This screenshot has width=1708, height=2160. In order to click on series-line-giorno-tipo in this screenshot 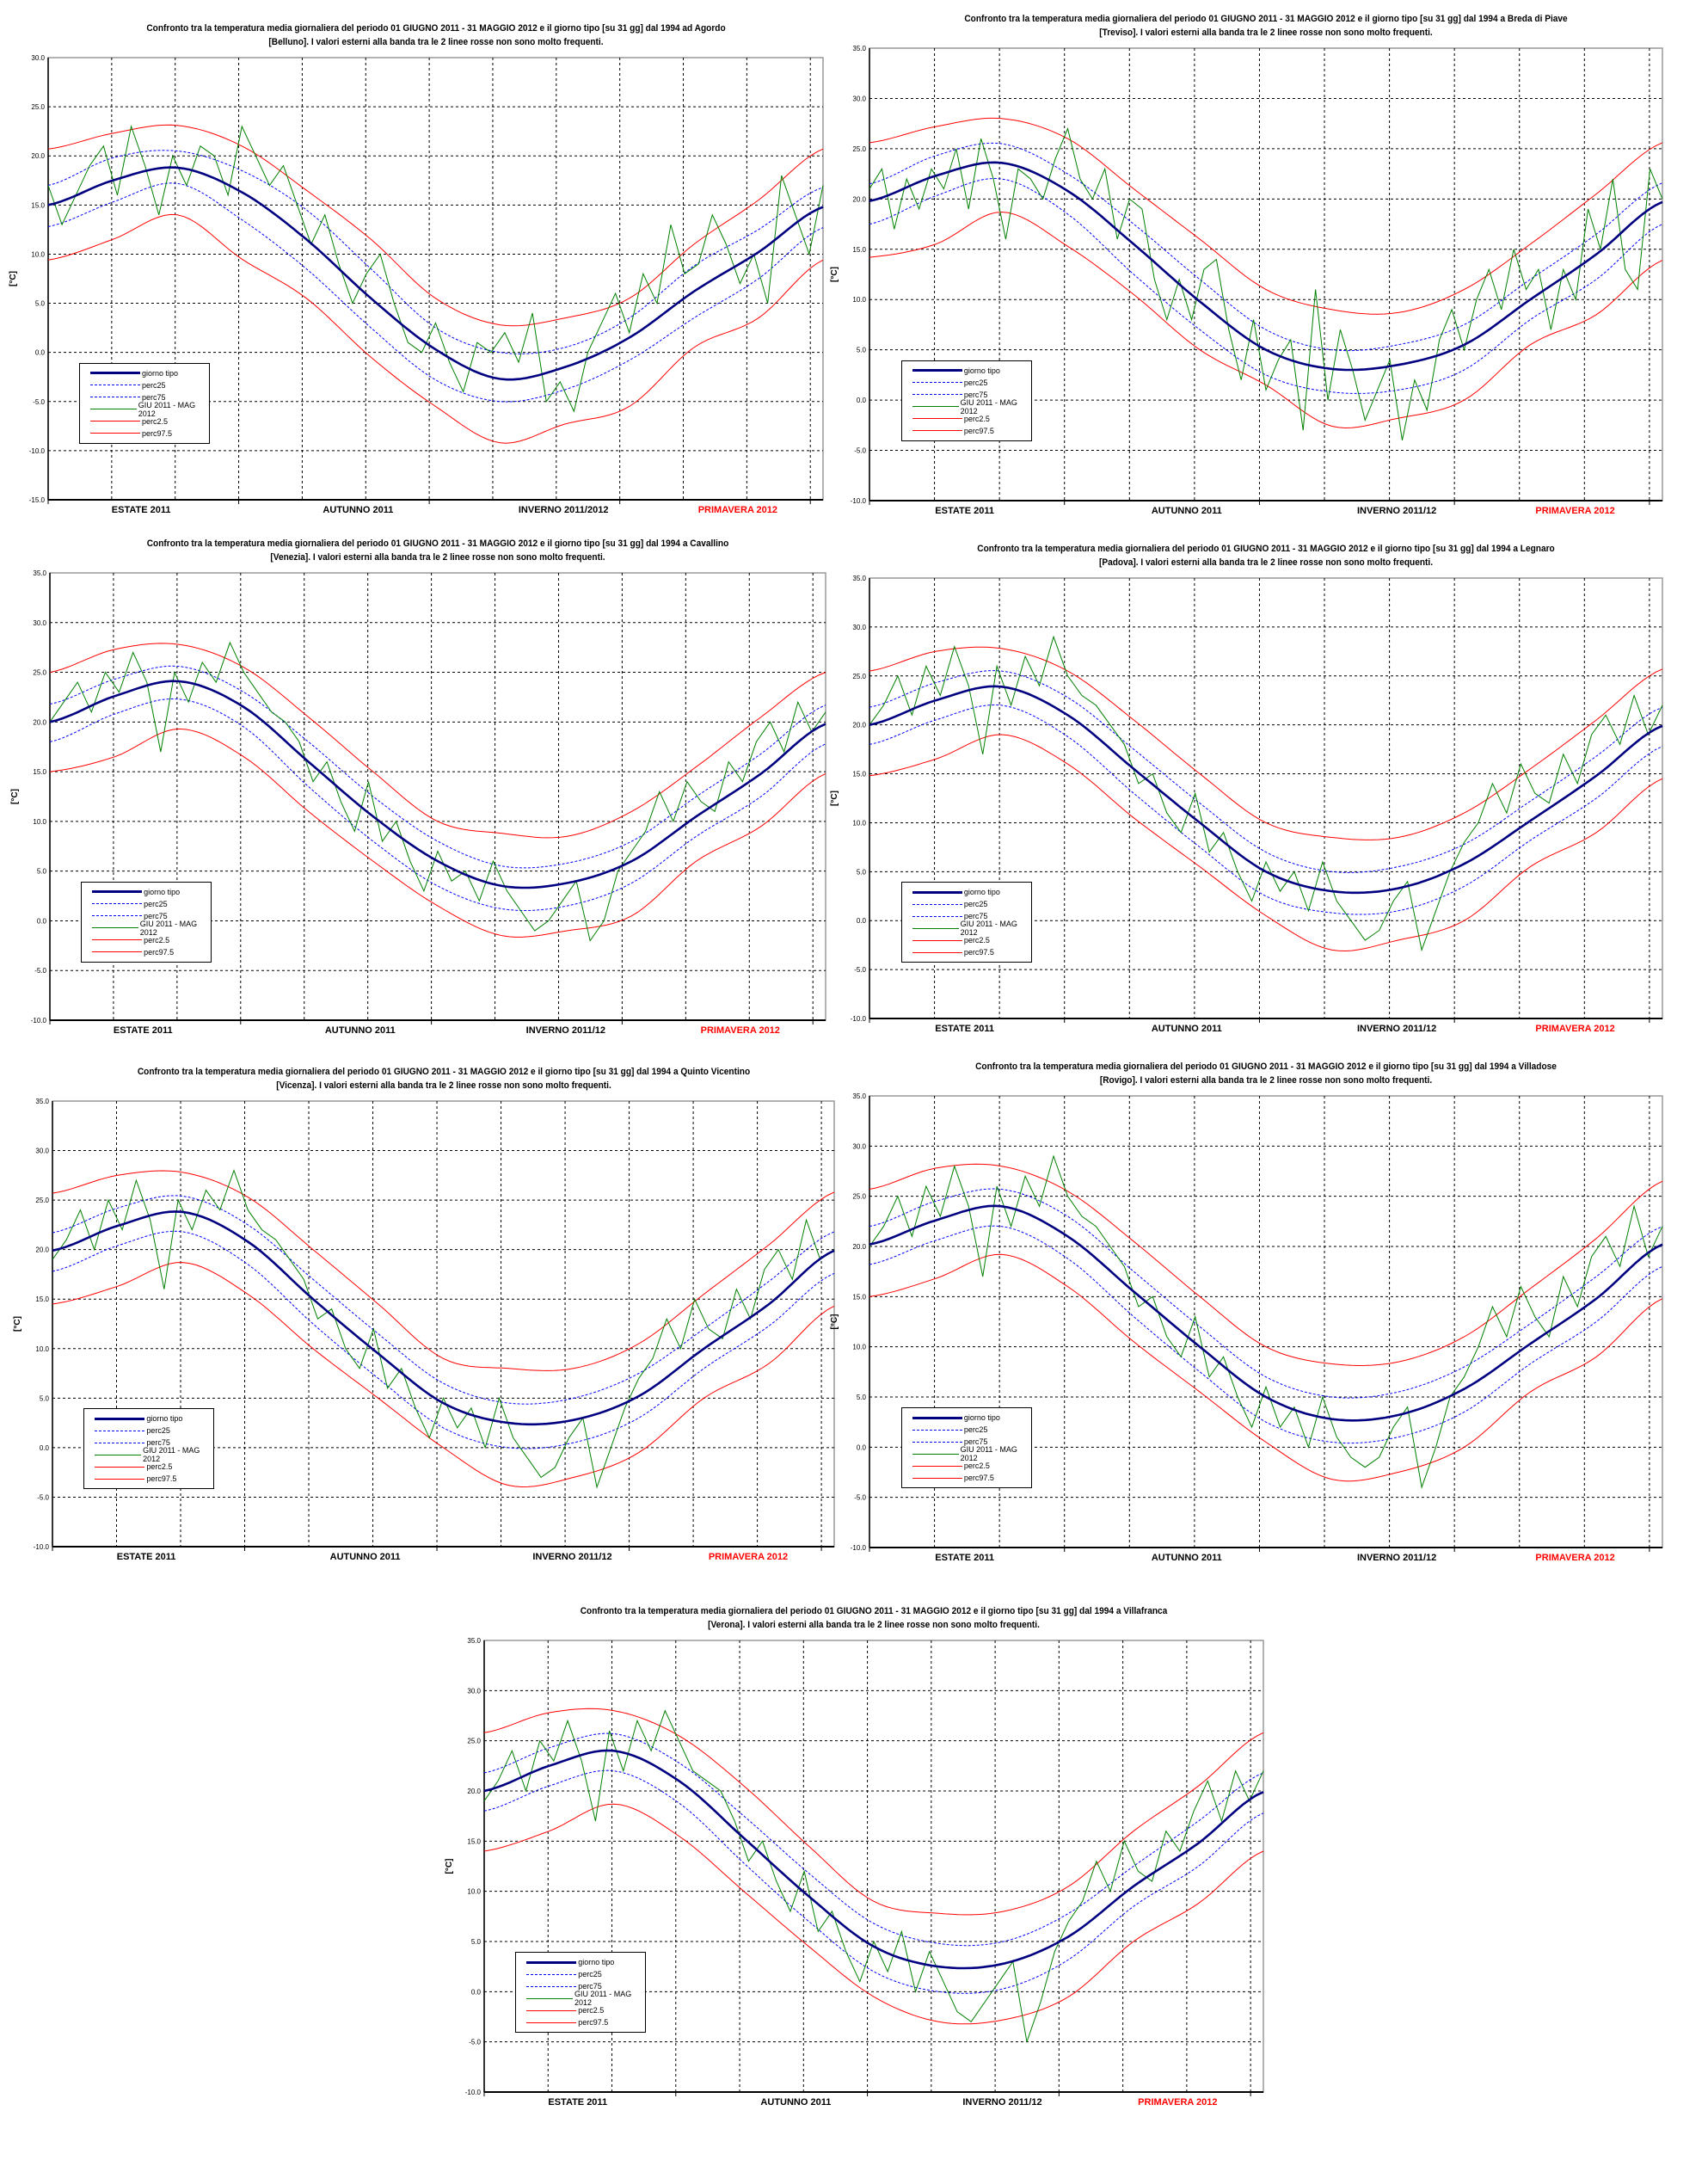, I will do `click(438, 784)`.